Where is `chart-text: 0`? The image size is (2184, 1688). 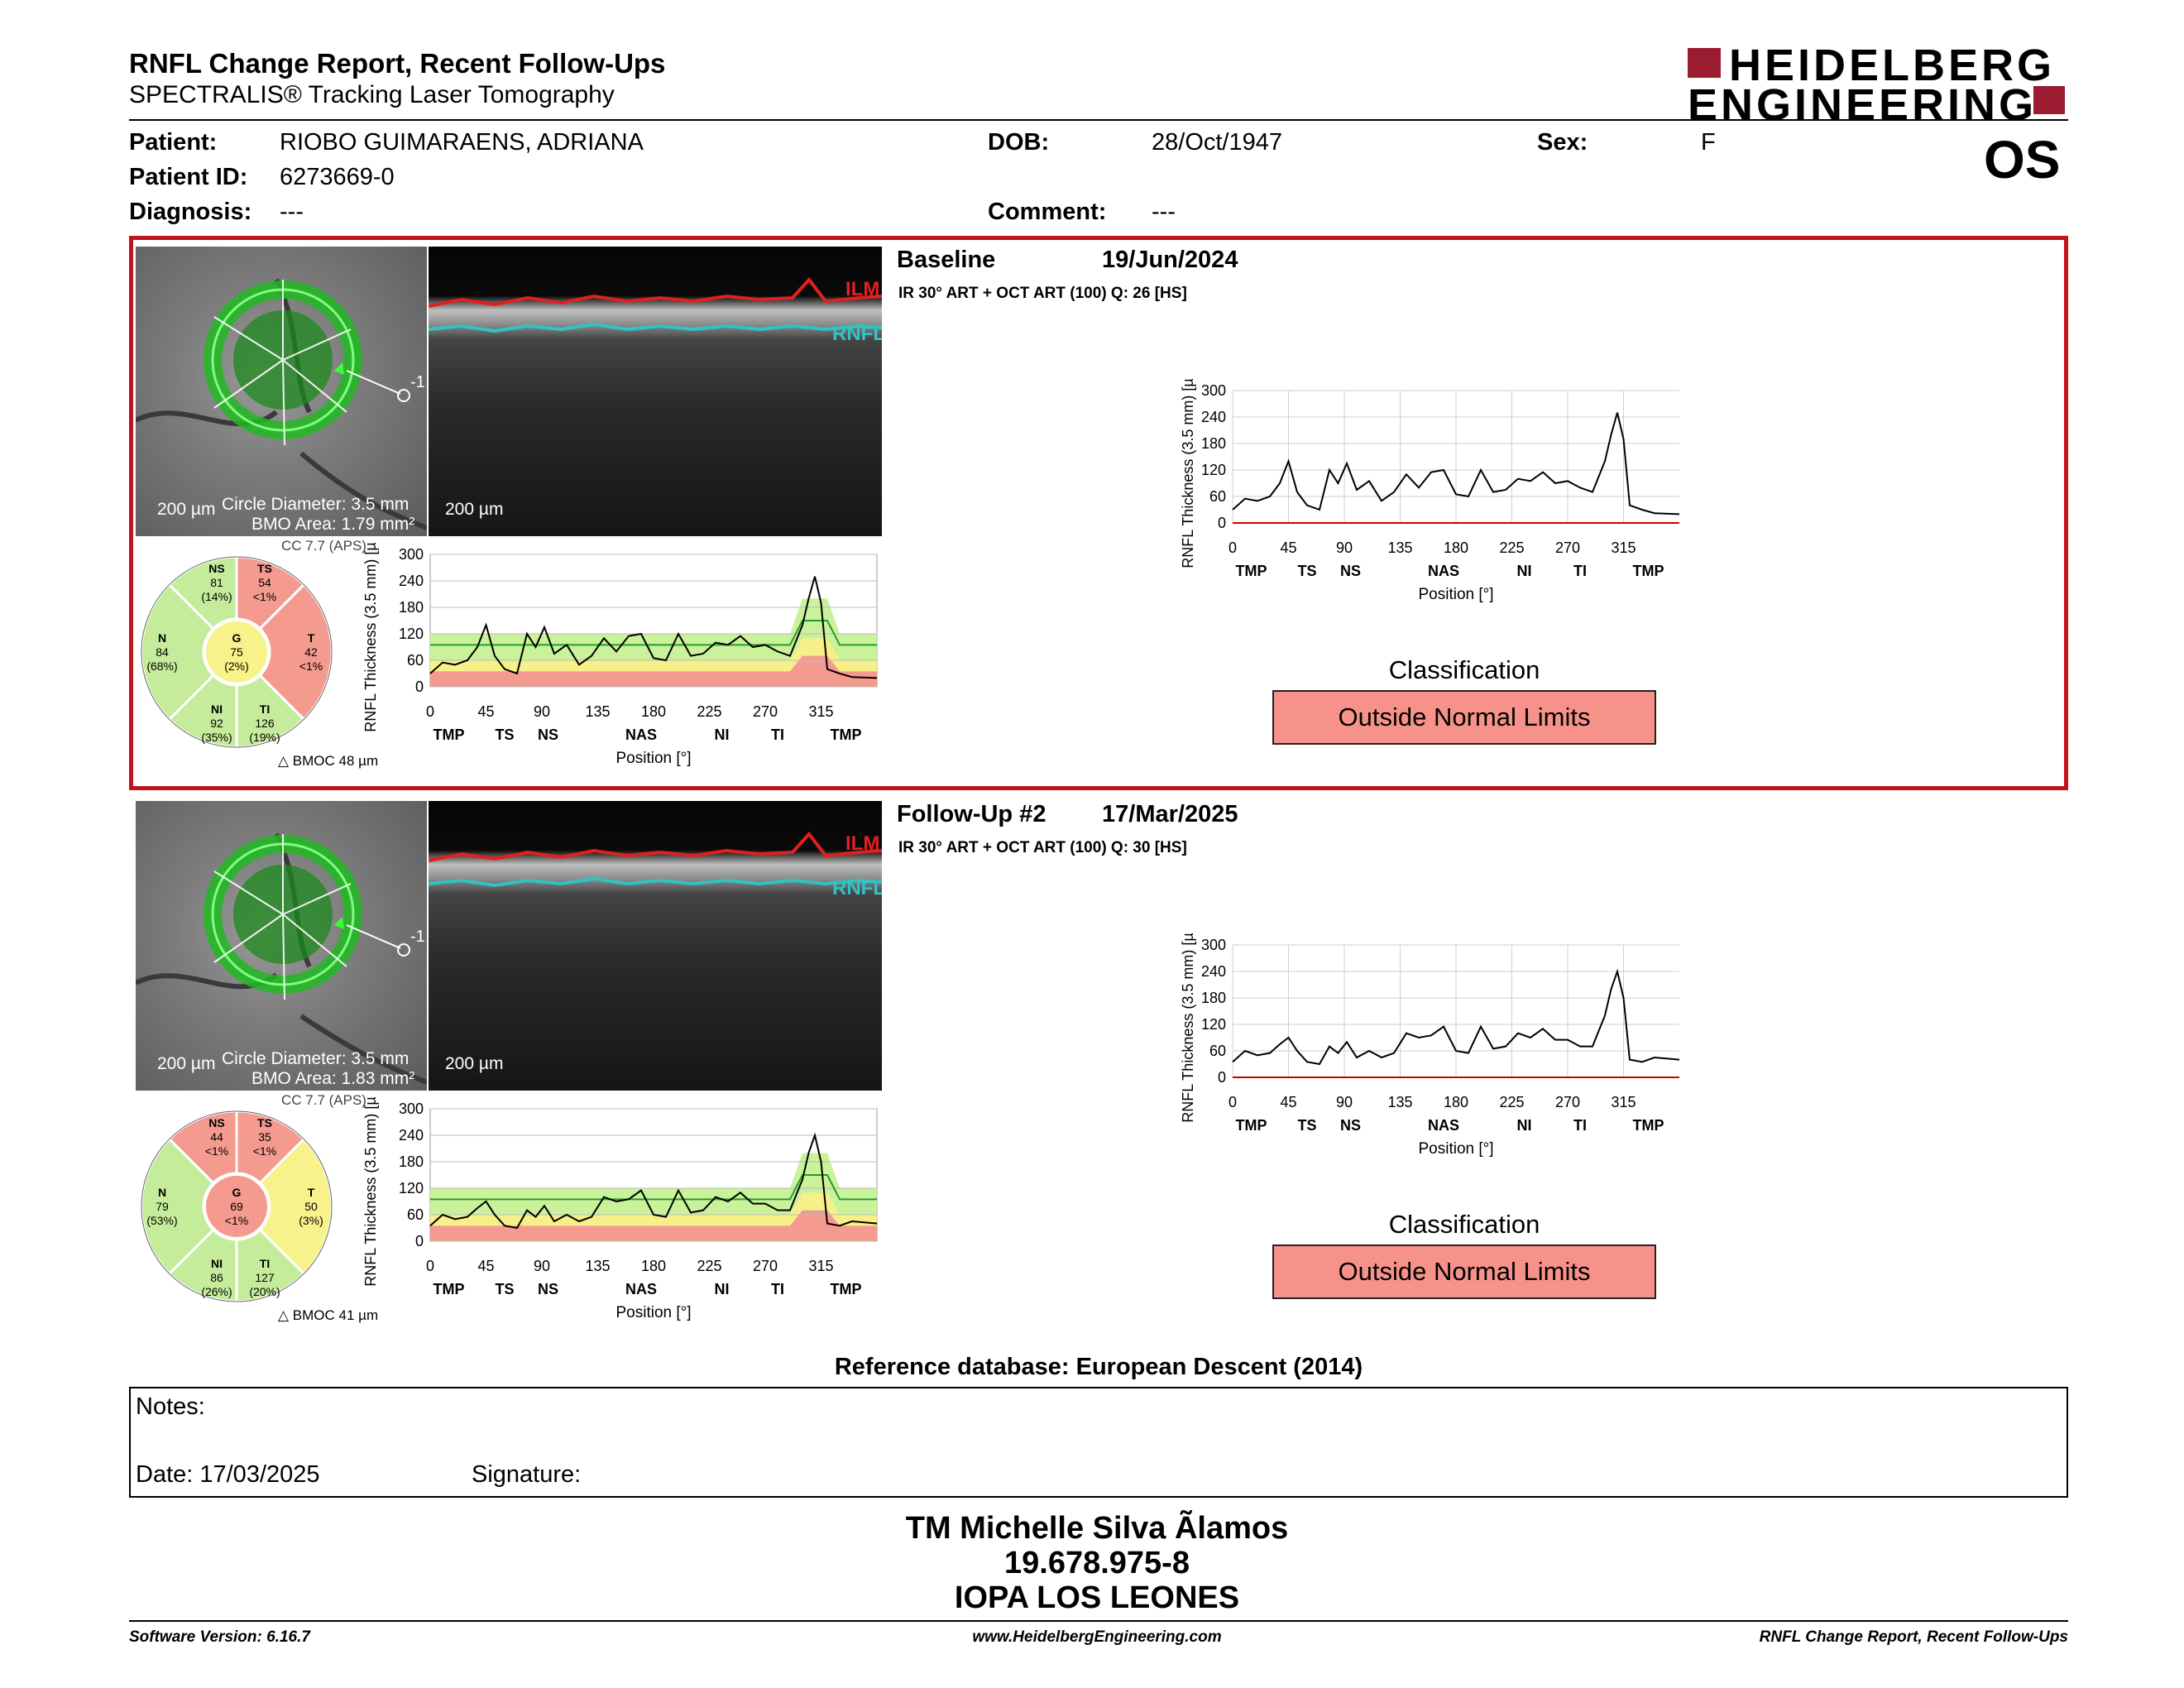 chart-text: 0 is located at coordinates (1232, 1102).